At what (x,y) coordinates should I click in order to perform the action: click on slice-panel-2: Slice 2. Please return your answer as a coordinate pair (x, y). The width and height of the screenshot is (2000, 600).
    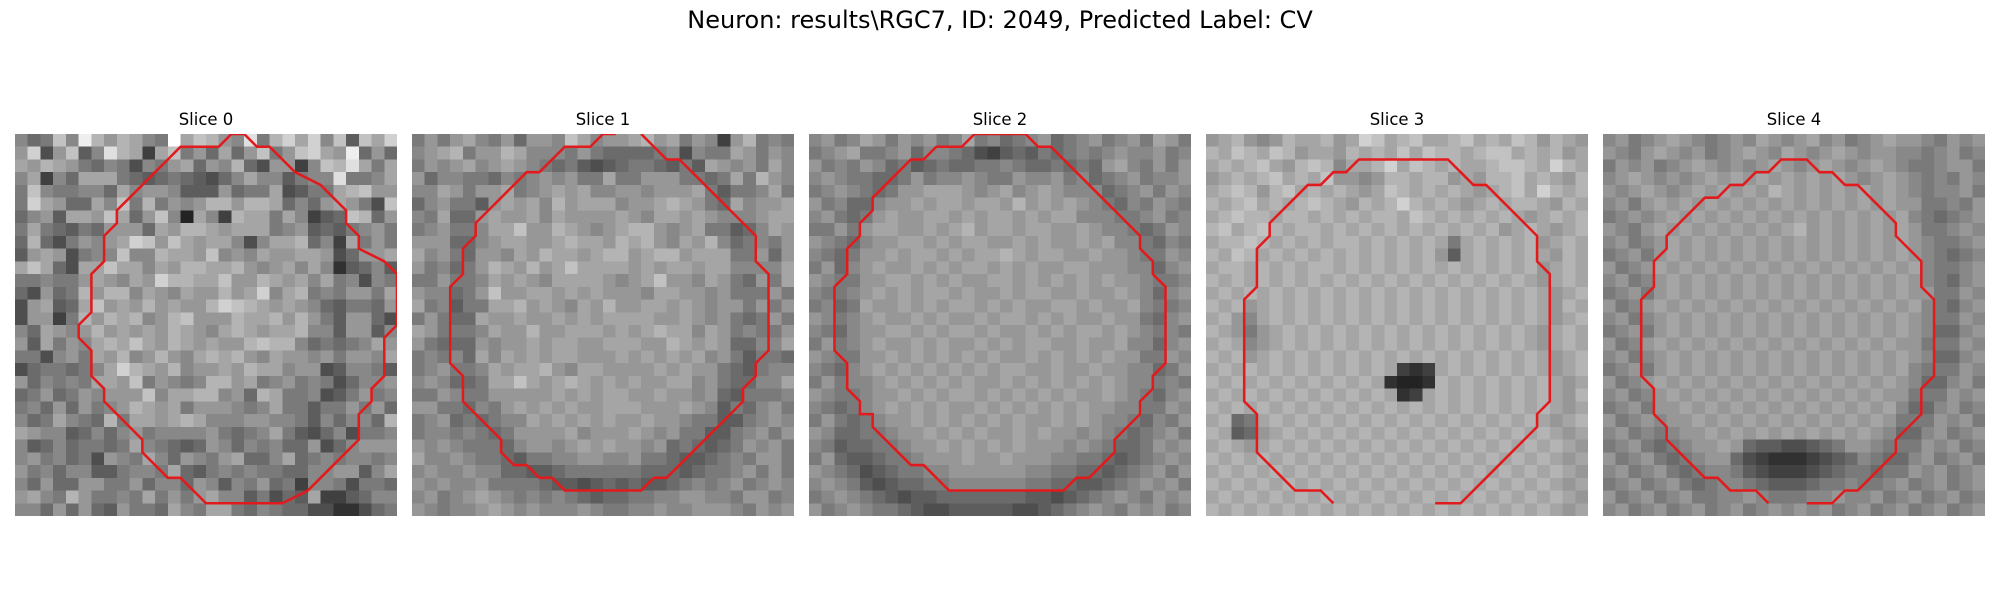
    Looking at the image, I should click on (1000, 312).